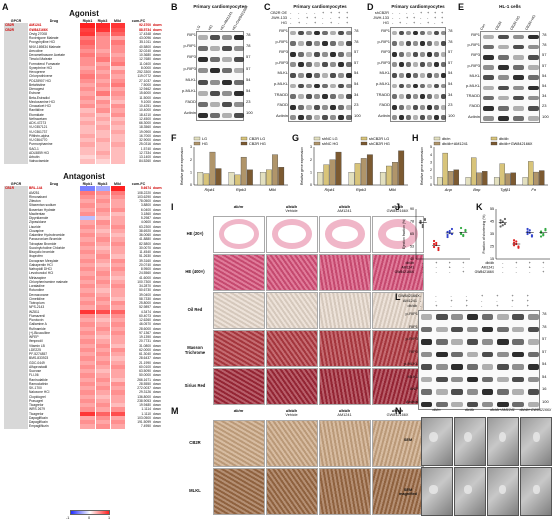  What do you see at coordinates (296, 138) in the screenshot?
I see `panel-label-g: G` at bounding box center [296, 138].